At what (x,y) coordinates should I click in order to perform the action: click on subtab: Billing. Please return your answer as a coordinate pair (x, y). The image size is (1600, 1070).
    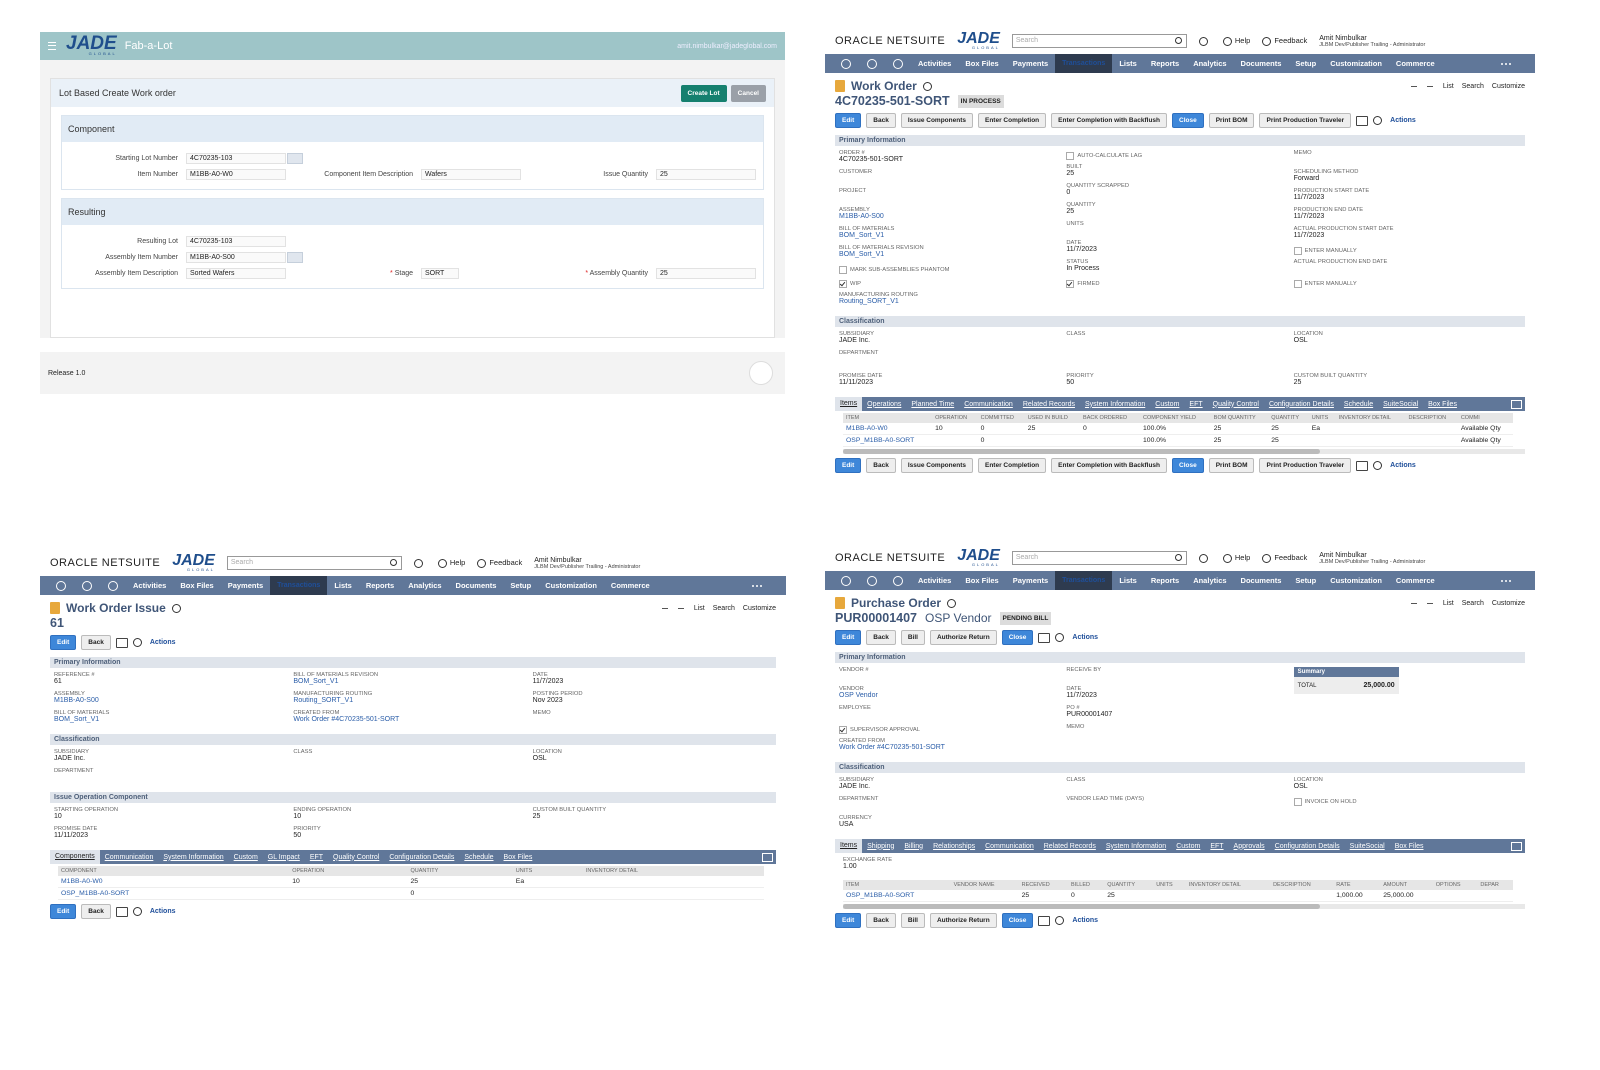
    Looking at the image, I should click on (914, 846).